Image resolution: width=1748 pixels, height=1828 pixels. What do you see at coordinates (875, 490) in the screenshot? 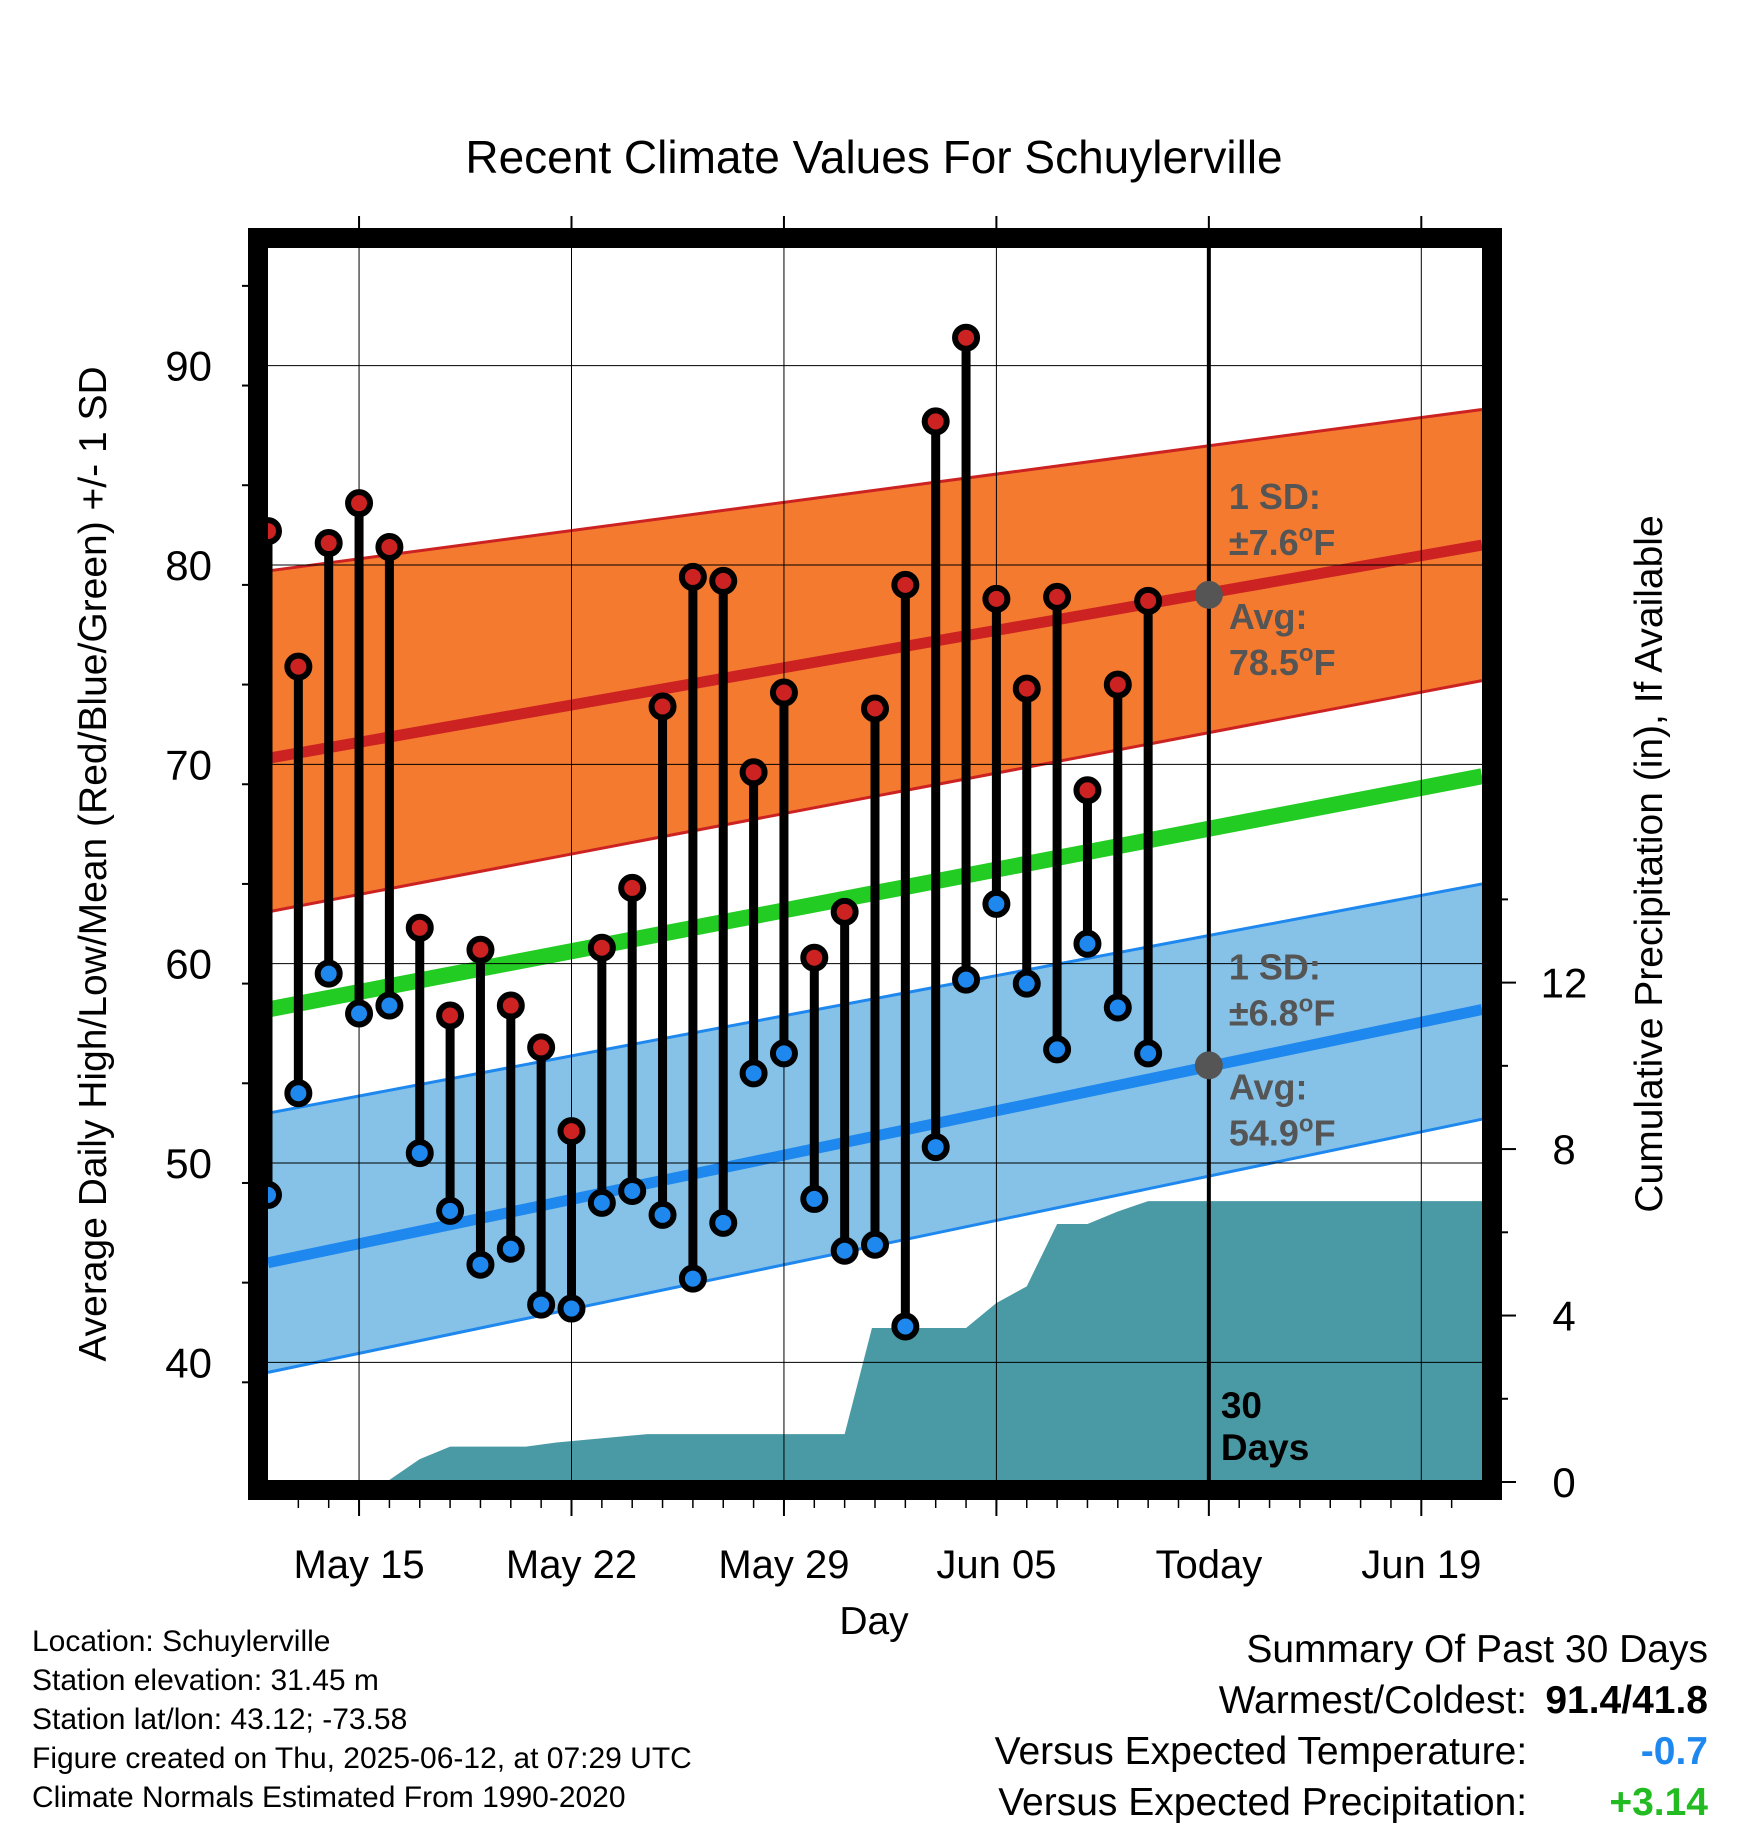
I see `sd-upper-line-high` at bounding box center [875, 490].